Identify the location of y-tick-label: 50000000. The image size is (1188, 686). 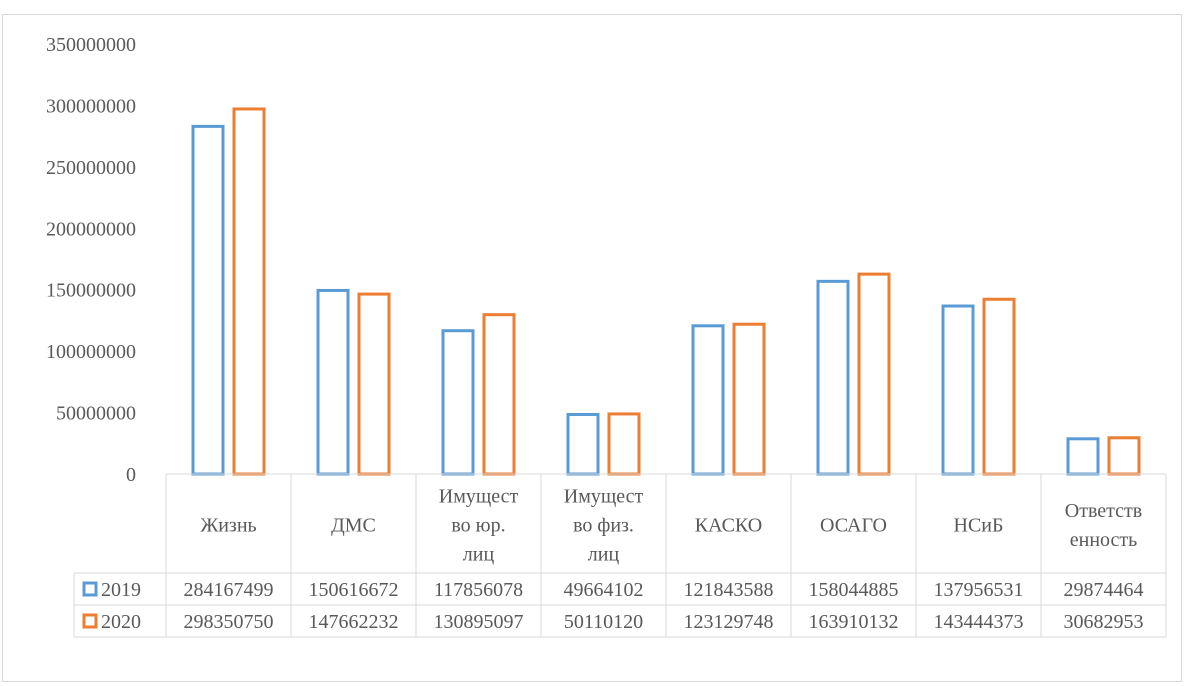
(96, 414).